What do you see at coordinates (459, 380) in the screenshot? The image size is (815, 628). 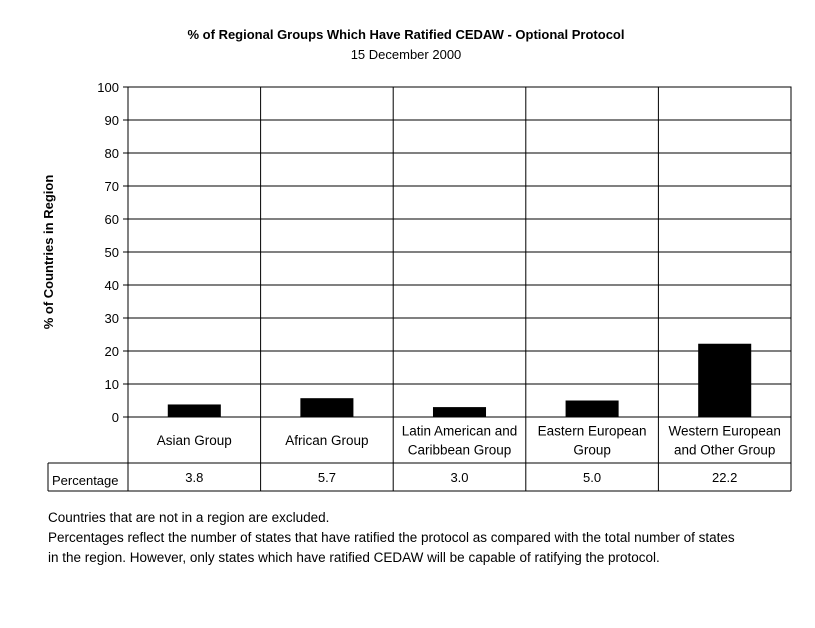 I see `bars-layer` at bounding box center [459, 380].